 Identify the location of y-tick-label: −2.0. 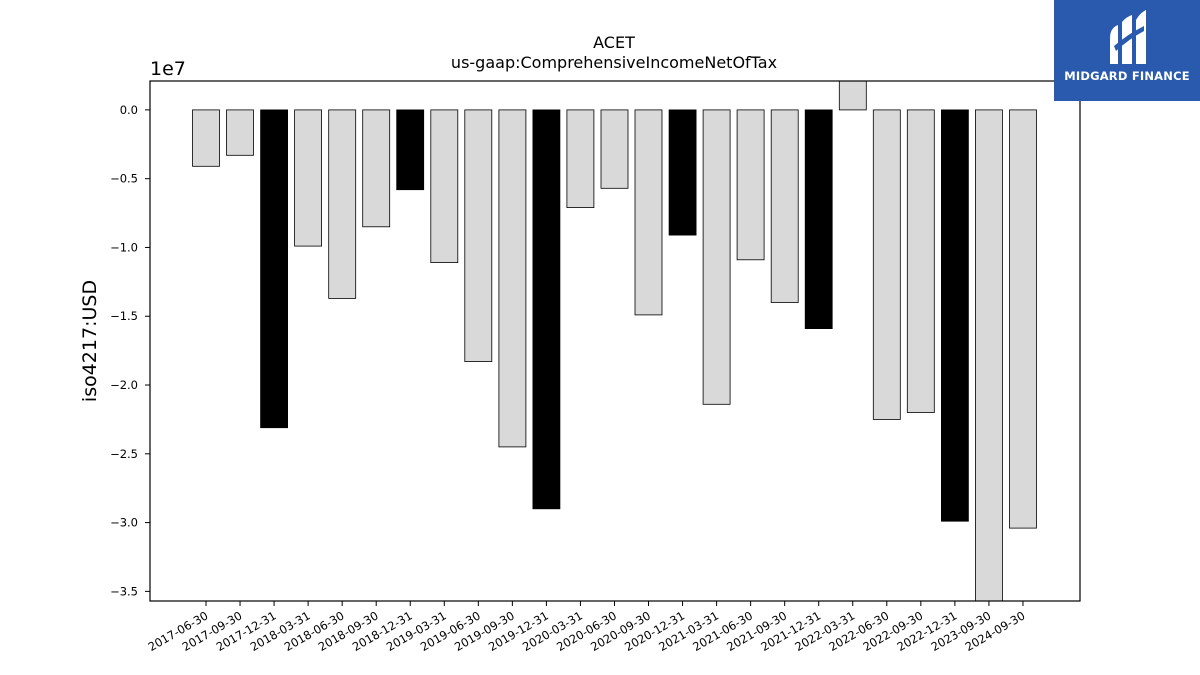
(124, 385).